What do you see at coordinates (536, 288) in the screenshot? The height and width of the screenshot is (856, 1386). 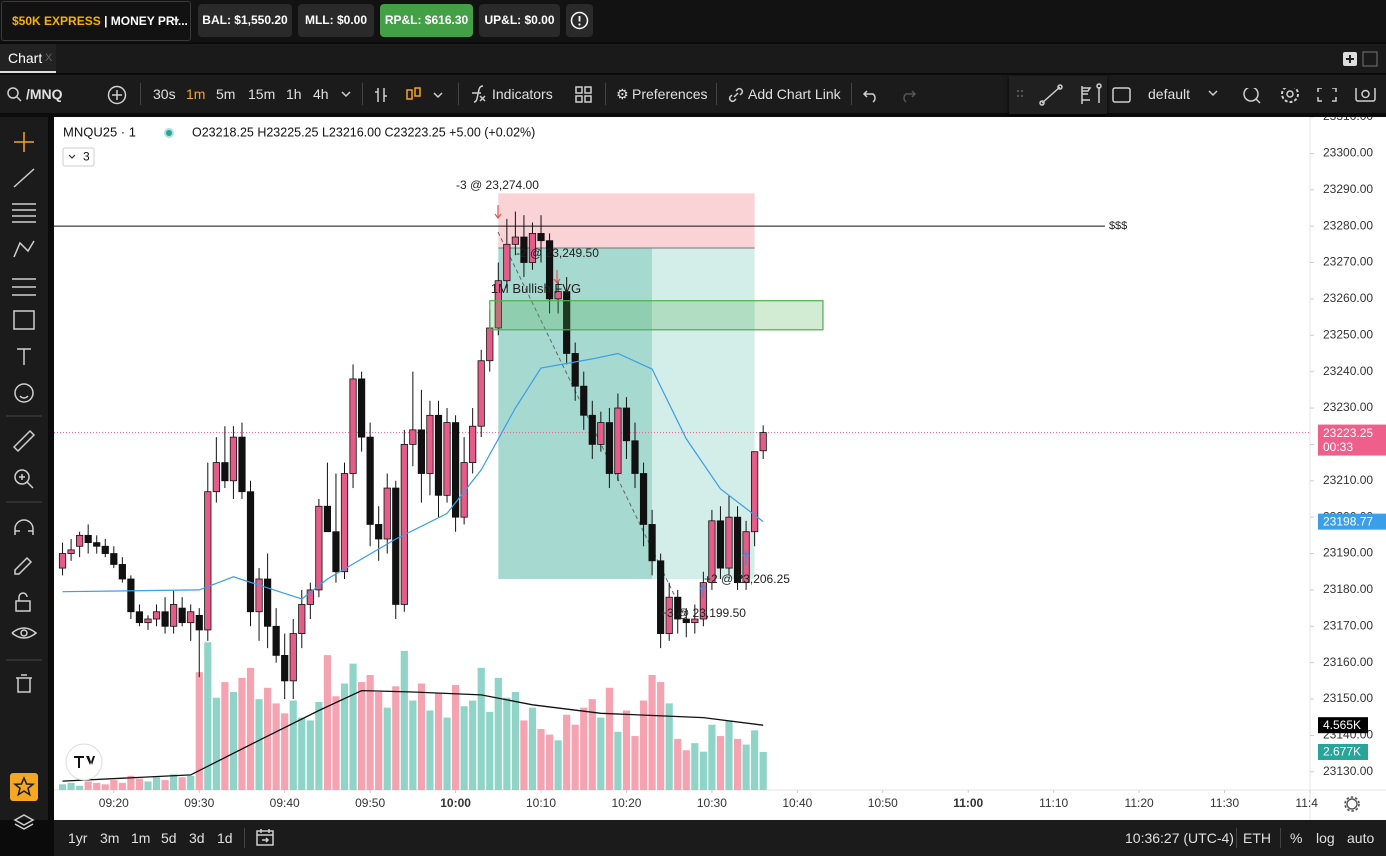 I see `fvg-label: 1M Bullish FVG` at bounding box center [536, 288].